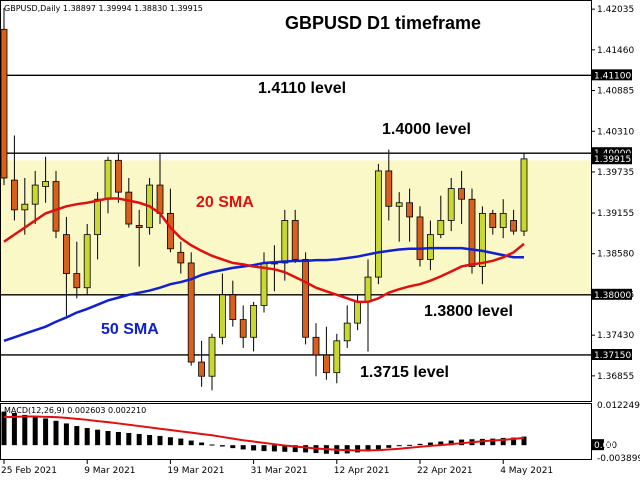  What do you see at coordinates (615, 336) in the screenshot?
I see `price-tick-label: 1.37430` at bounding box center [615, 336].